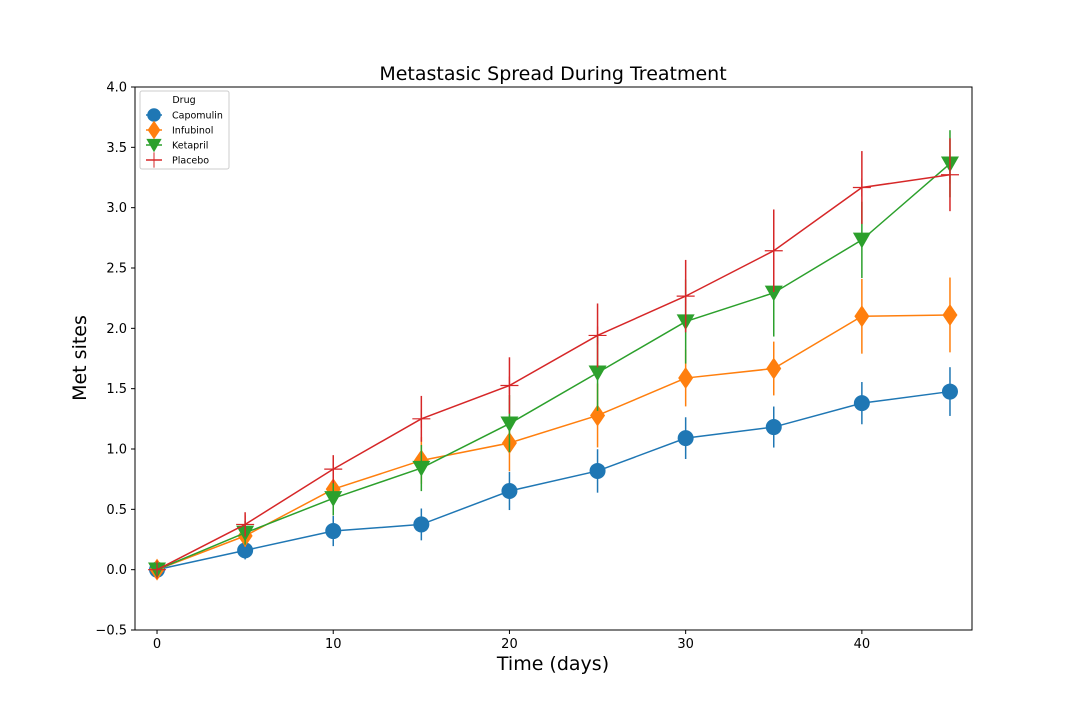 Image resolution: width=1080 pixels, height=720 pixels. I want to click on y-tick-label-0: −0.5, so click(111, 631).